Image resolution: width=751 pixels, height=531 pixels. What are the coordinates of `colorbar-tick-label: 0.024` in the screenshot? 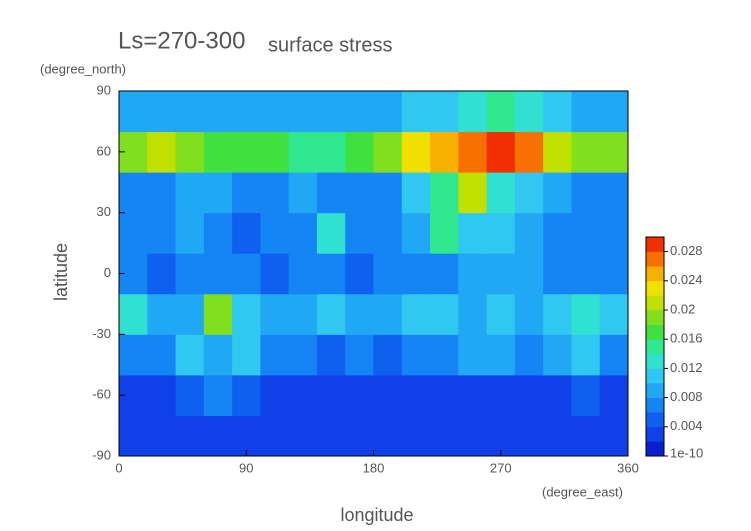 It's located at (686, 279).